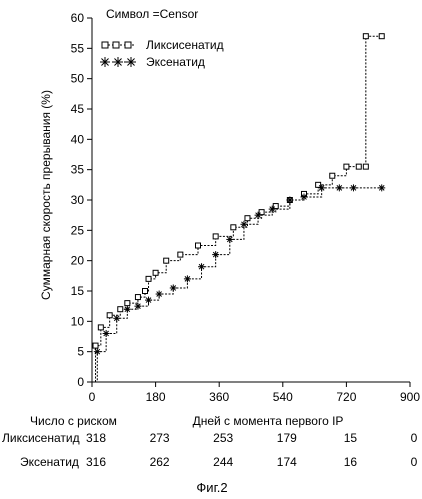 The image size is (422, 499). I want to click on risk-cell: 174, so click(287, 462).